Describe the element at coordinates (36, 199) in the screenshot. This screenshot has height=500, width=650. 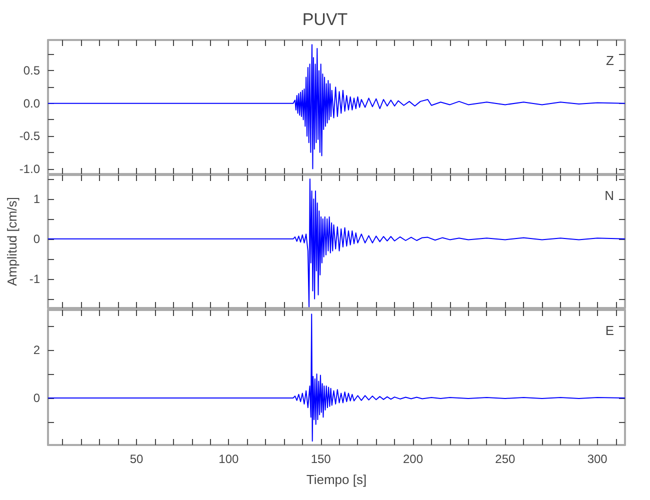
I see `y-tick-label: 1` at that location.